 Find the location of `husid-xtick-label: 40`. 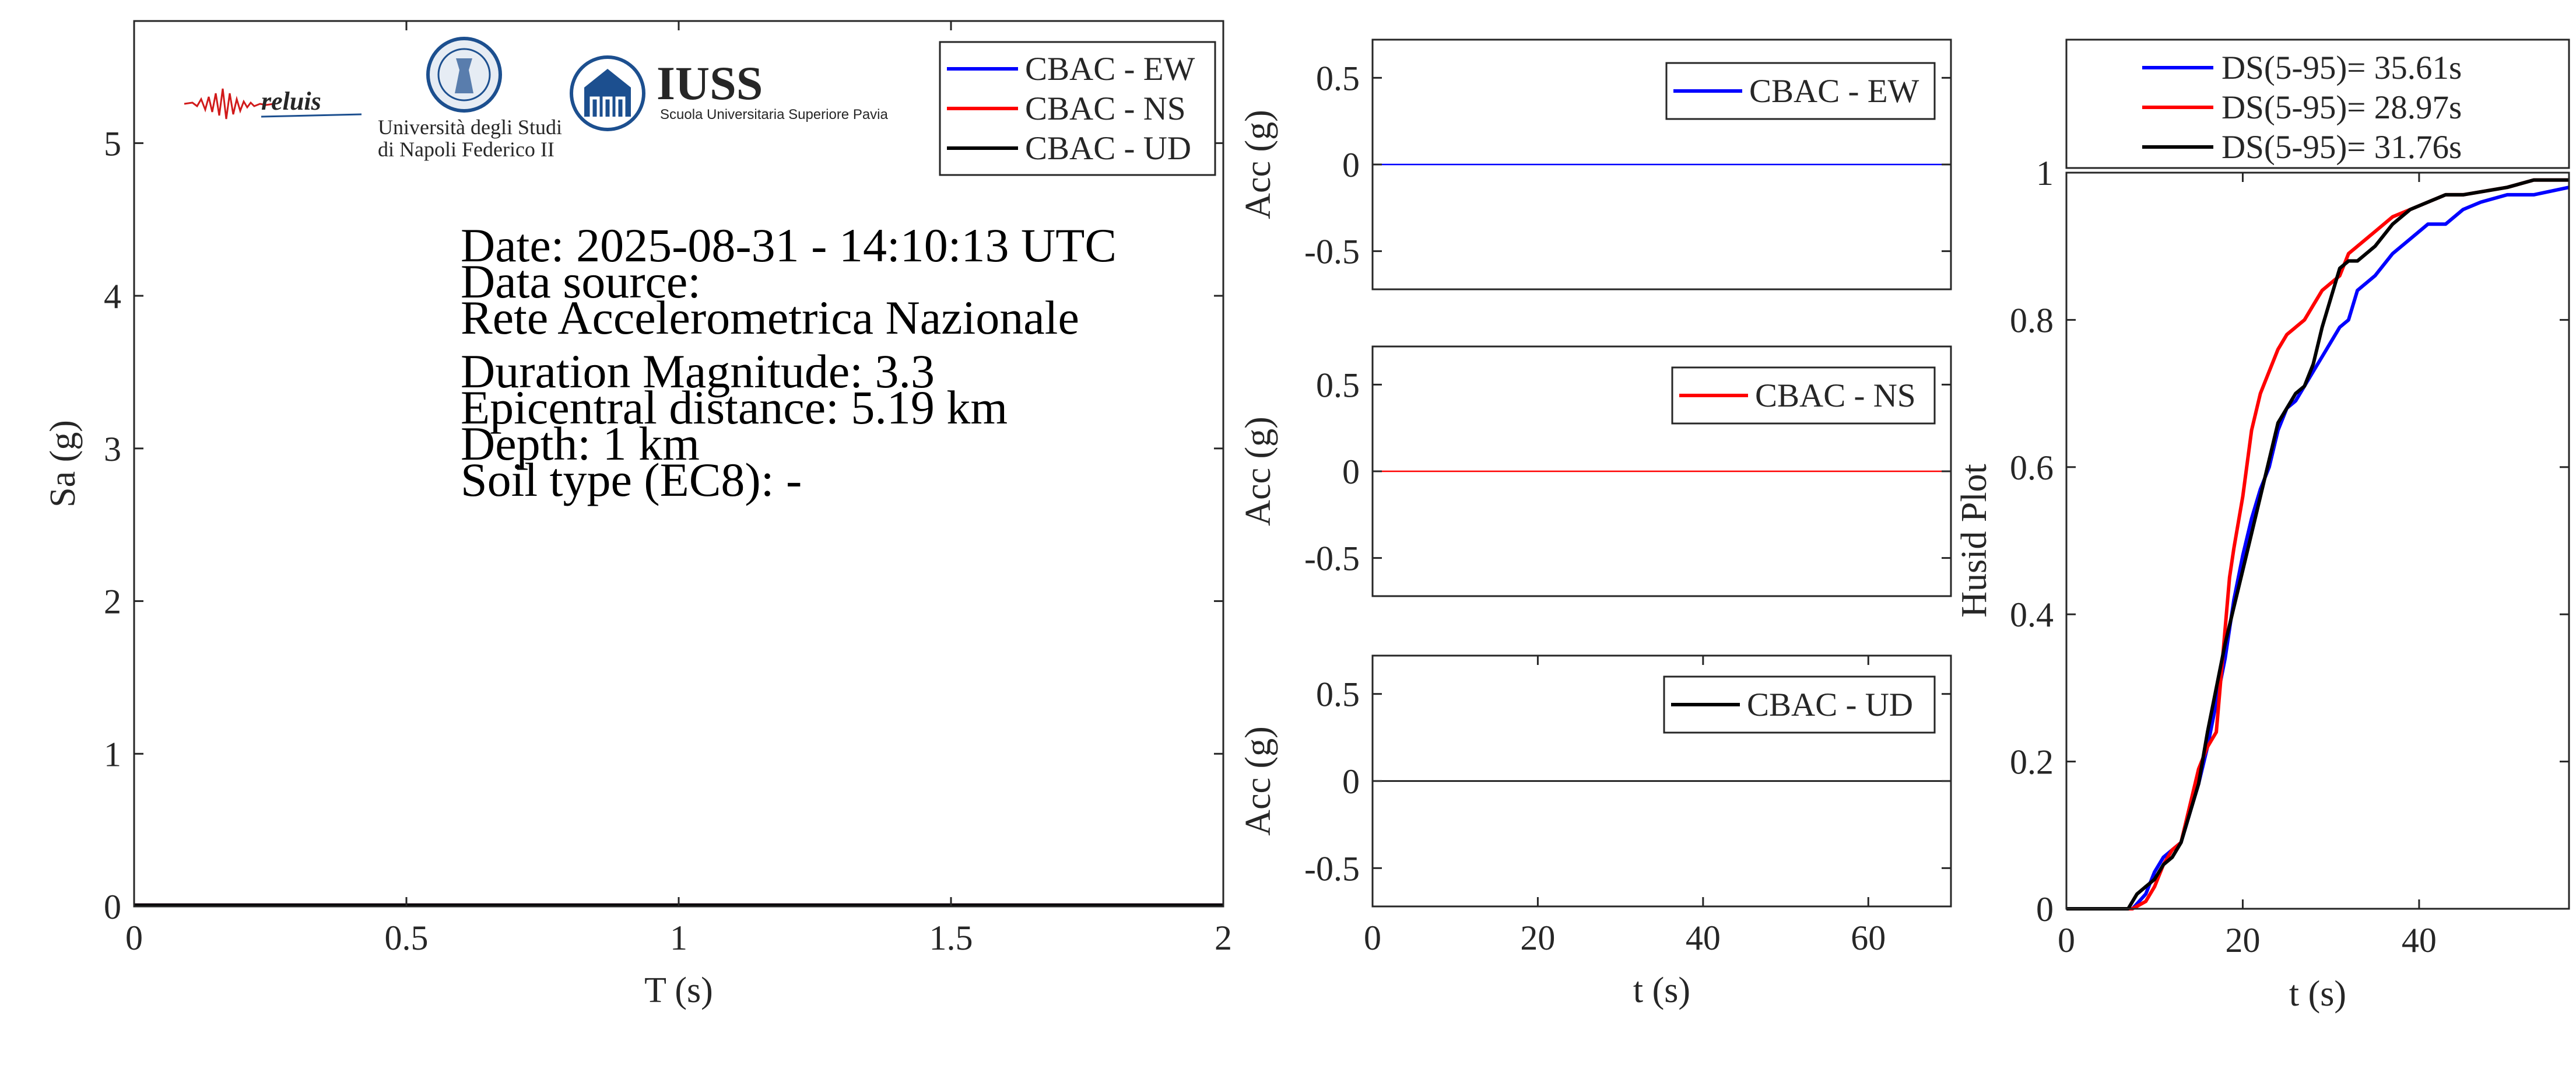

husid-xtick-label: 40 is located at coordinates (2419, 940).